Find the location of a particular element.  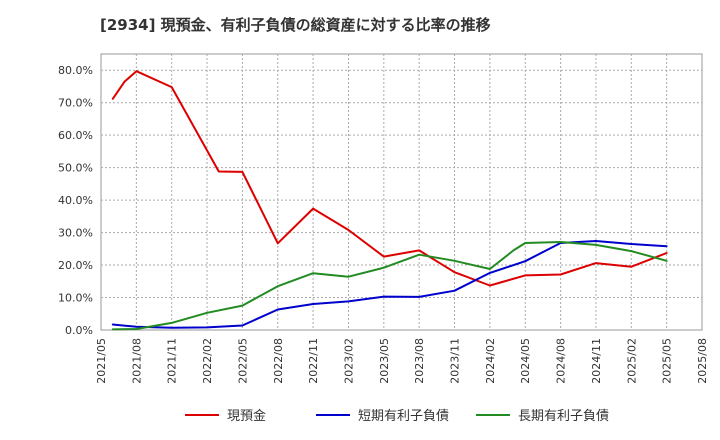

y-tick-label: 40.0% is located at coordinates (75, 200).